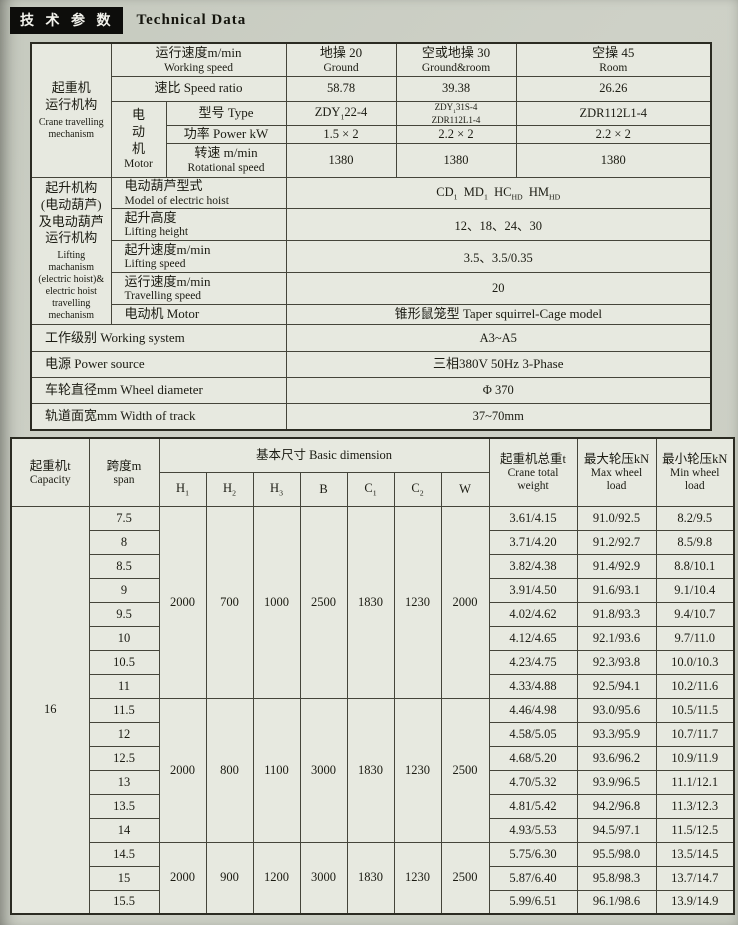 The width and height of the screenshot is (738, 925). Describe the element at coordinates (533, 806) in the screenshot. I see `weight-cell: 4.81/5.42` at that location.